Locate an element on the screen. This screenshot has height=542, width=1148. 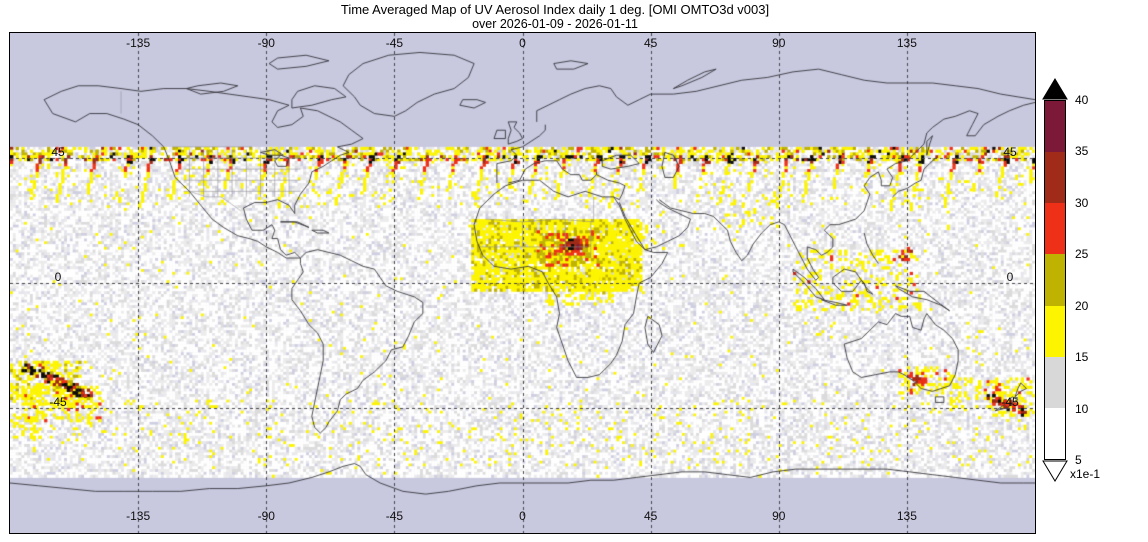
lon-tick-label-top: -135 is located at coordinates (138, 43).